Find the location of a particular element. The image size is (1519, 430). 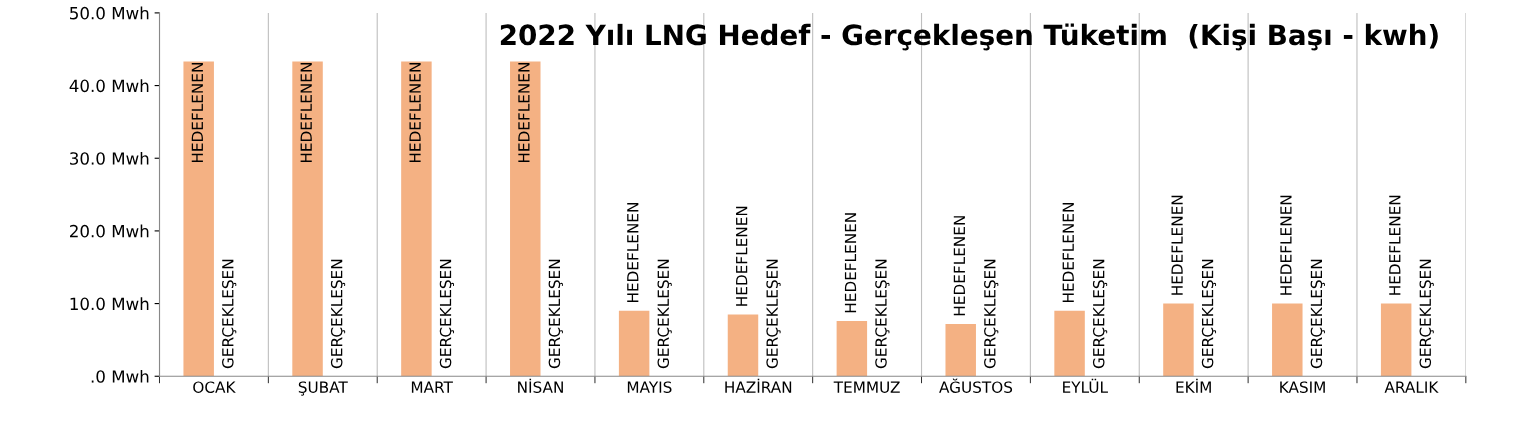

x-tick-label: ŞUBAT is located at coordinates (323, 388).